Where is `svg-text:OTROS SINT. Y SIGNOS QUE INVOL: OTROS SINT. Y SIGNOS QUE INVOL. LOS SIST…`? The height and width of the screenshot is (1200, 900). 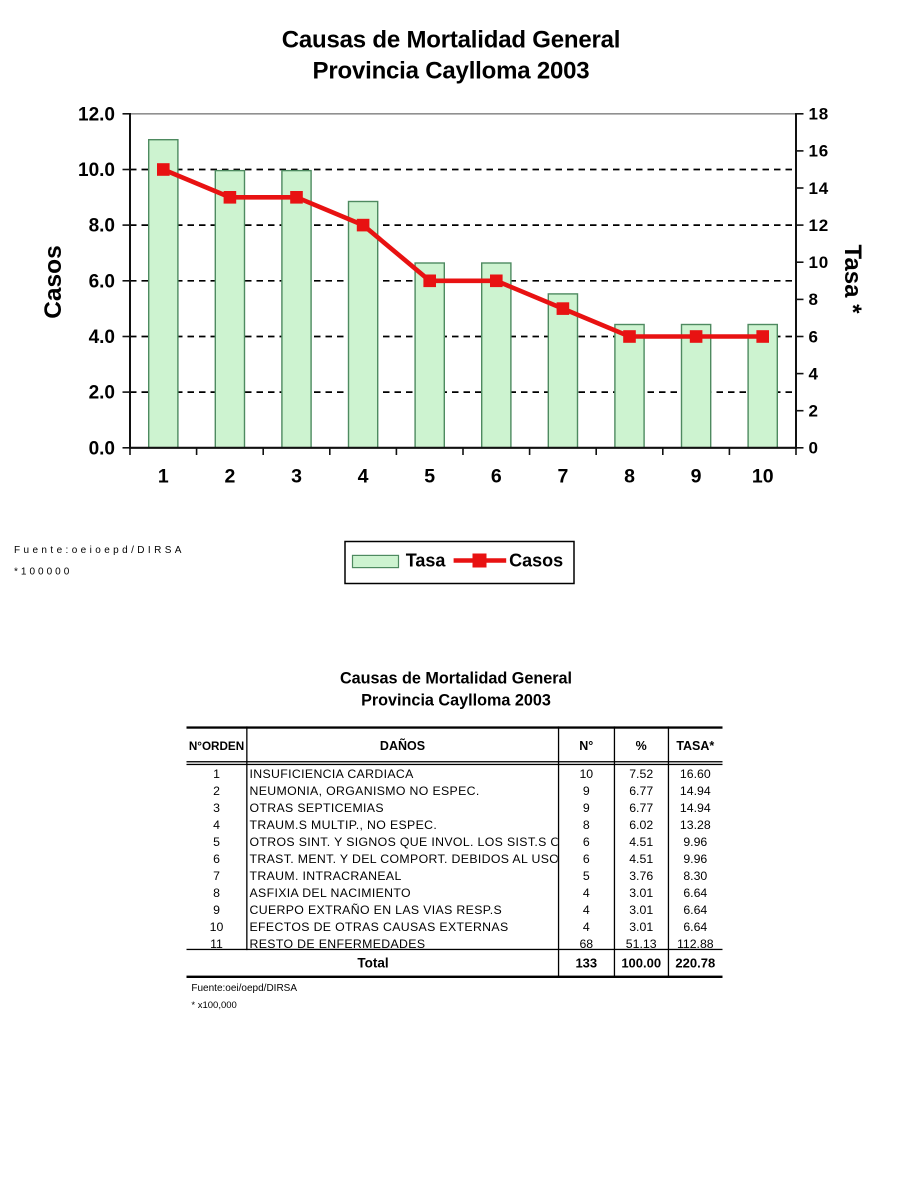 svg-text:OTROS SINT. Y SIGNOS QUE INVOL: OTROS SINT. Y SIGNOS QUE INVOL. LOS SIST… is located at coordinates (421, 842).